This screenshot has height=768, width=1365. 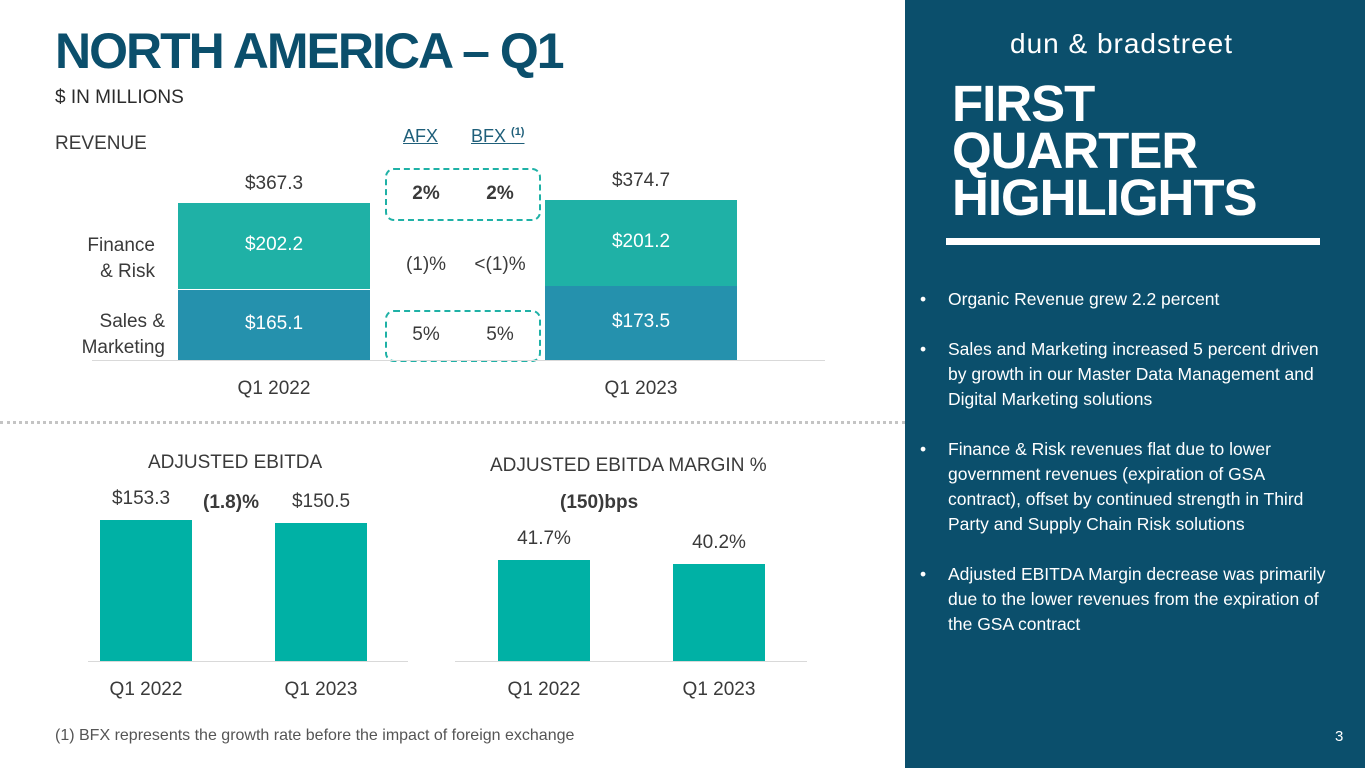 I want to click on sales-marketing-afx: 5%, so click(x=426, y=334).